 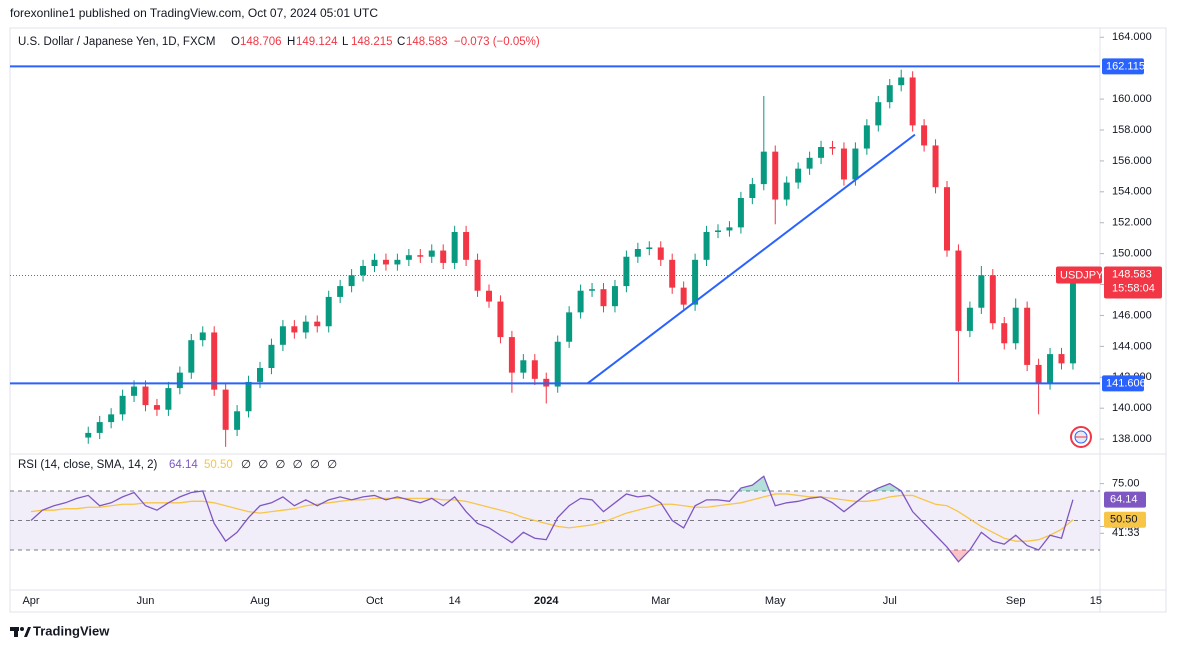 What do you see at coordinates (1132, 130) in the screenshot?
I see `y-tick-label: 158.000` at bounding box center [1132, 130].